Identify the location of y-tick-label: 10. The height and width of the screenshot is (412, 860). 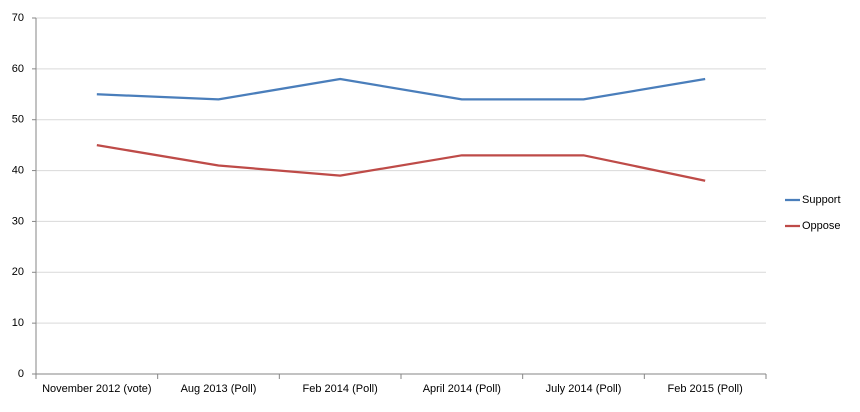
(18, 323).